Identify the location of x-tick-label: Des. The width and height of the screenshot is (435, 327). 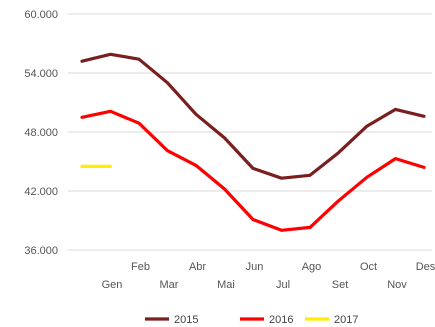
(425, 267).